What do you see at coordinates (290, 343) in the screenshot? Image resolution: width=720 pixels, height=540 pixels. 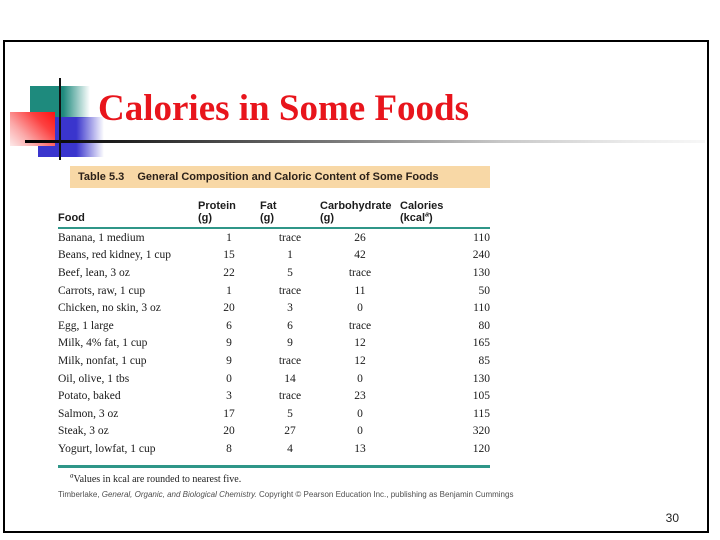 I see `cell-fat_g: 9` at bounding box center [290, 343].